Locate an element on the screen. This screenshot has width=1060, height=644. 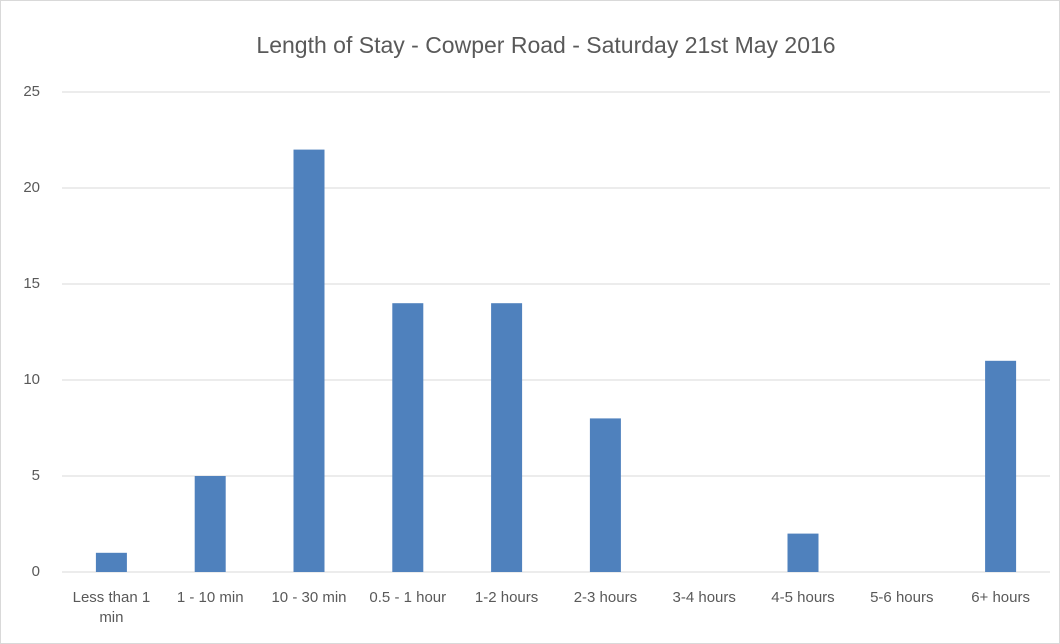
x-tick-label: 1 - 10 min is located at coordinates (210, 597).